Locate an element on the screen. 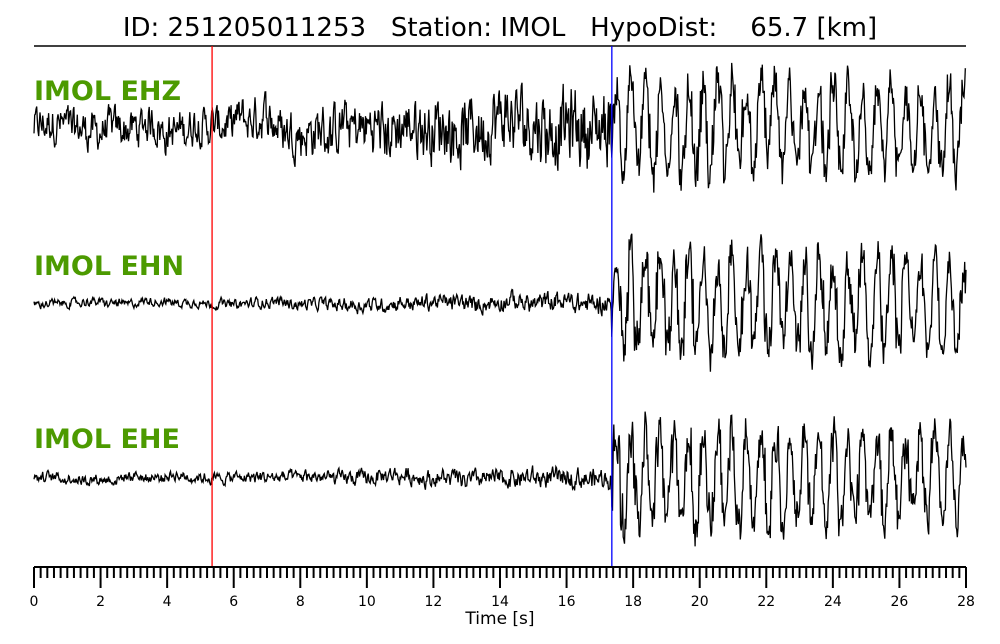 This screenshot has width=1000, height=644. x-tick-label: 6 is located at coordinates (233, 602).